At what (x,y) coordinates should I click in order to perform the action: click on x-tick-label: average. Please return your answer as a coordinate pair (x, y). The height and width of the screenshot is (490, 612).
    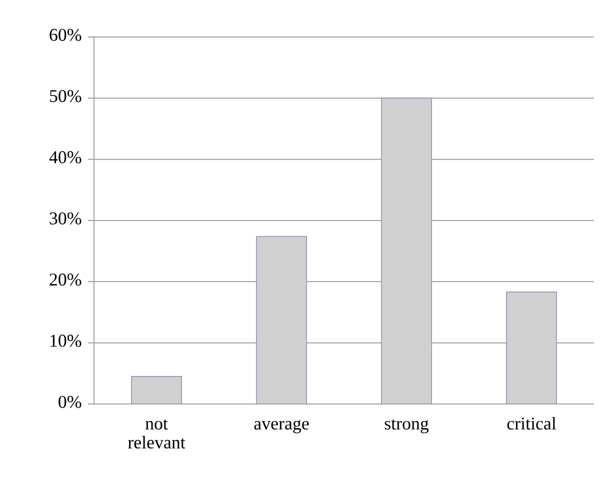
    Looking at the image, I should click on (281, 427).